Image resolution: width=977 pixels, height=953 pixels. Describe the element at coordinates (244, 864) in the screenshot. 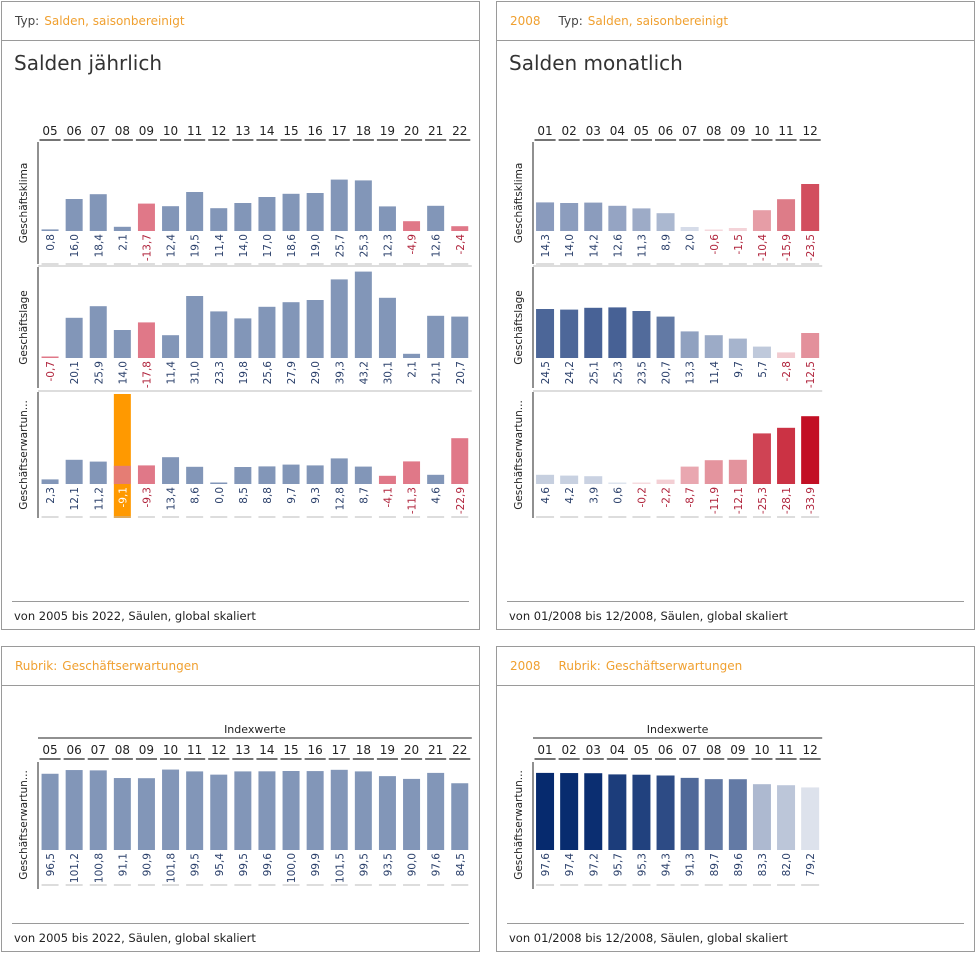

I see `value-label-13: 99,5` at that location.